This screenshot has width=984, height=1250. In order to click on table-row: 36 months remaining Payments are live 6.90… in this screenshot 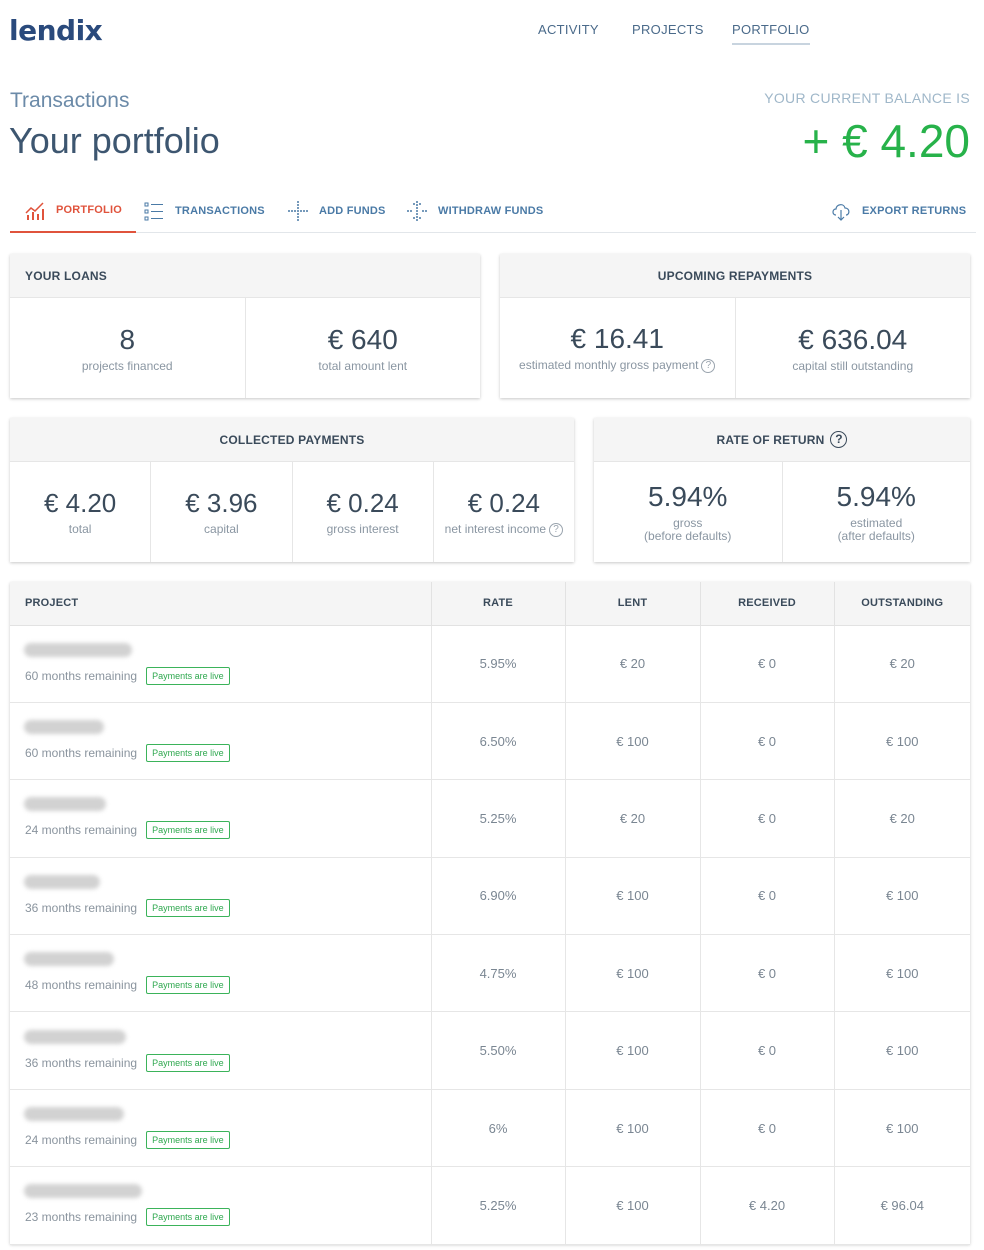, I will do `click(490, 896)`.